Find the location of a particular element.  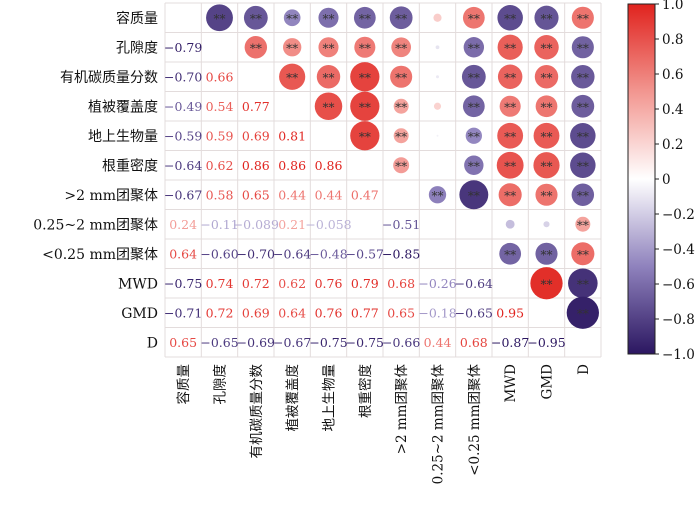

correlation-value: 0.69 is located at coordinates (256, 135).